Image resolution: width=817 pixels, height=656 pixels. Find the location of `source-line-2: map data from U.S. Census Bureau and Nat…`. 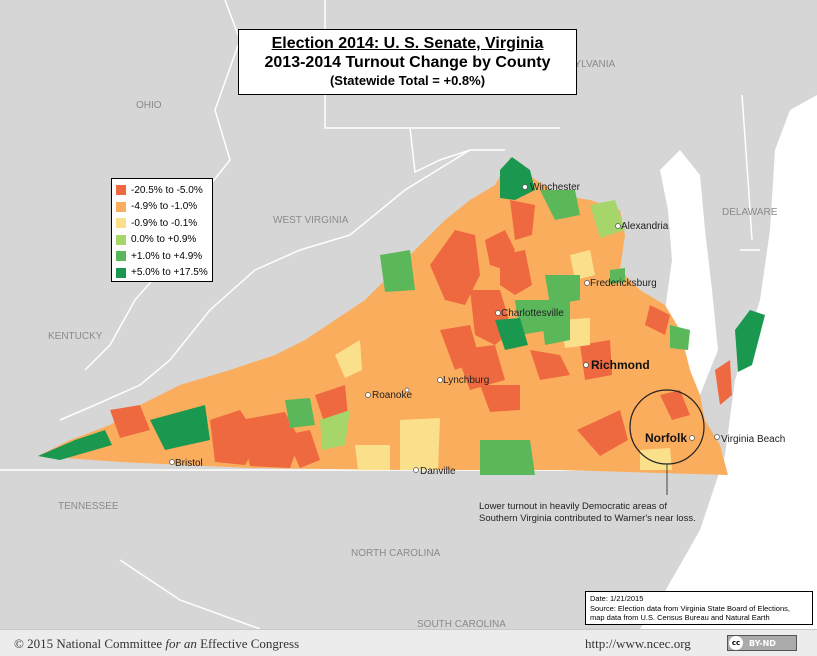

source-line-2: map data from U.S. Census Bureau and Nat… is located at coordinates (680, 617).